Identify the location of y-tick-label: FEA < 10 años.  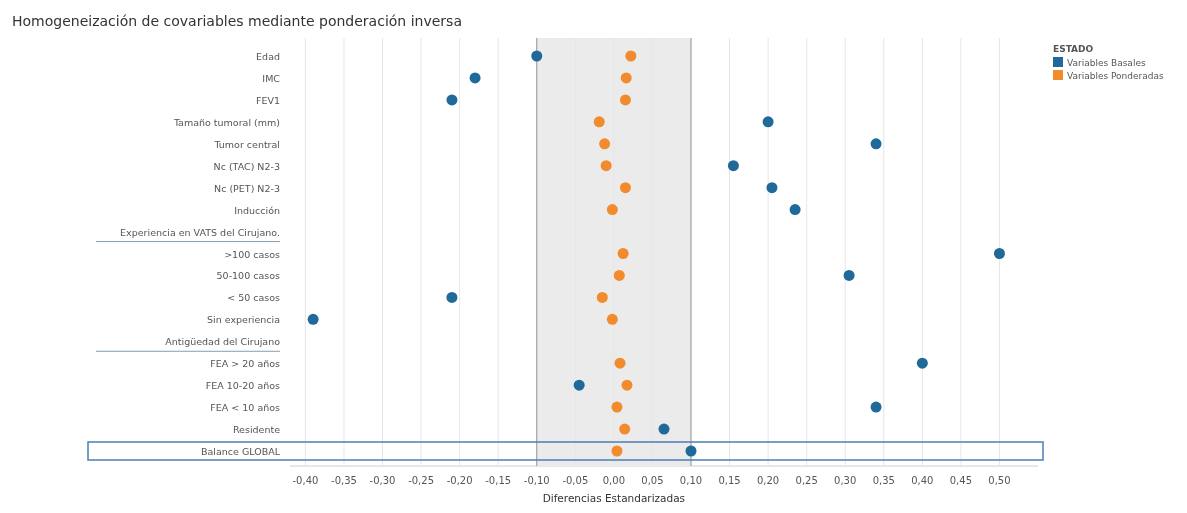
(245, 408).